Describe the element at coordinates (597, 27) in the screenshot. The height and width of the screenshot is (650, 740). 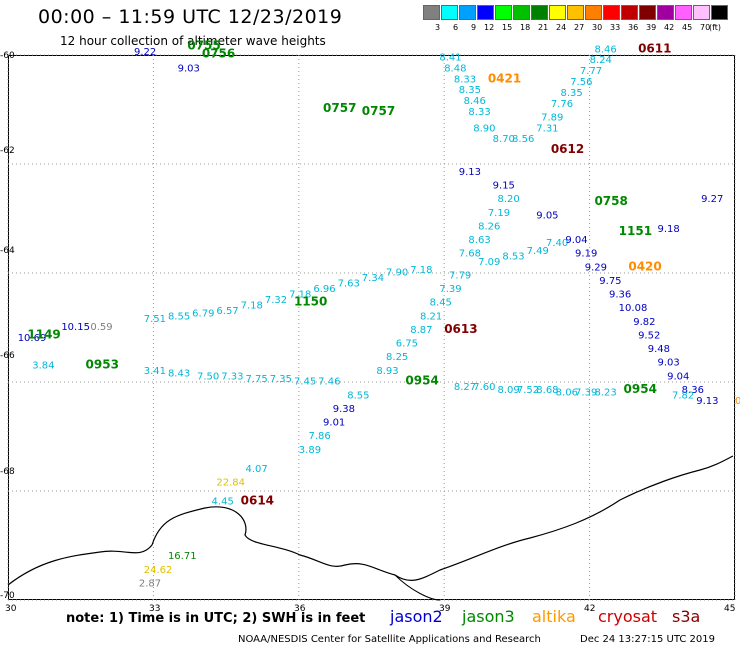
I see `legend-label: 30` at that location.